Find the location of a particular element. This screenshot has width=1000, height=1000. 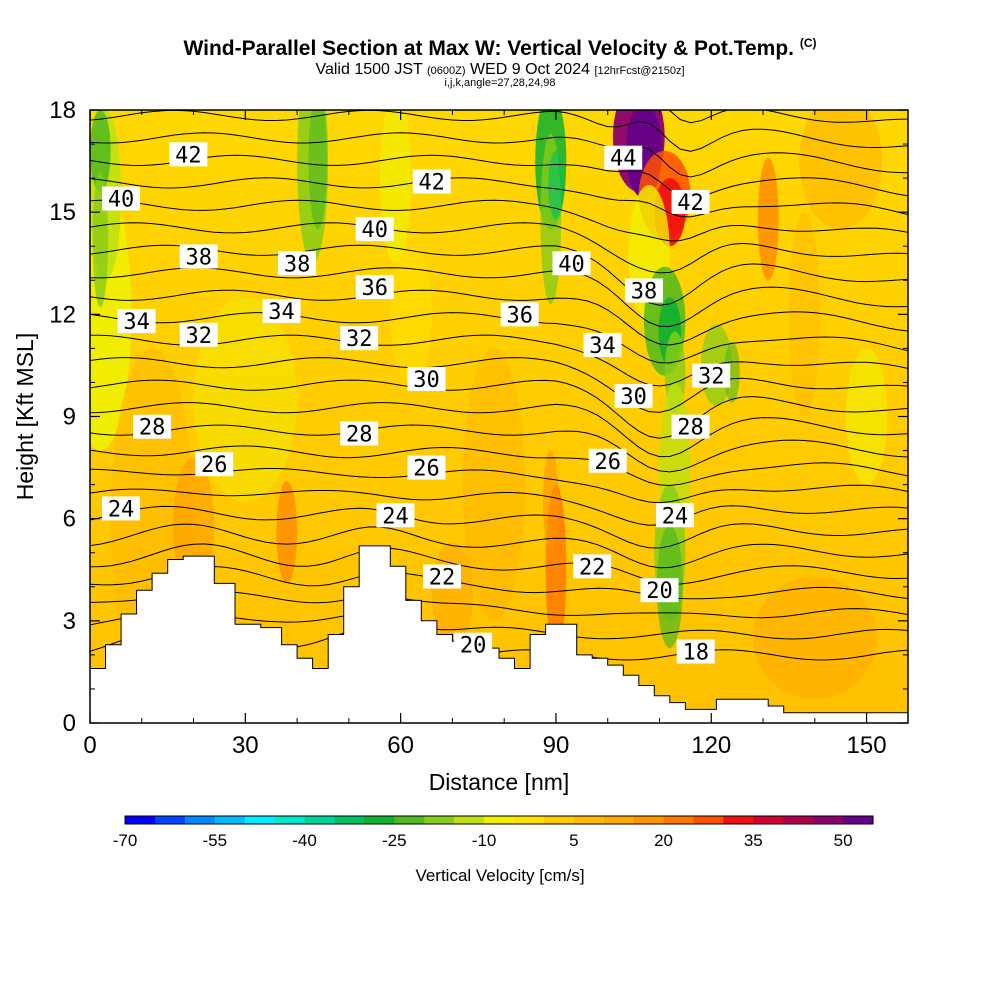

y-tick-label: 0 is located at coordinates (69, 723).